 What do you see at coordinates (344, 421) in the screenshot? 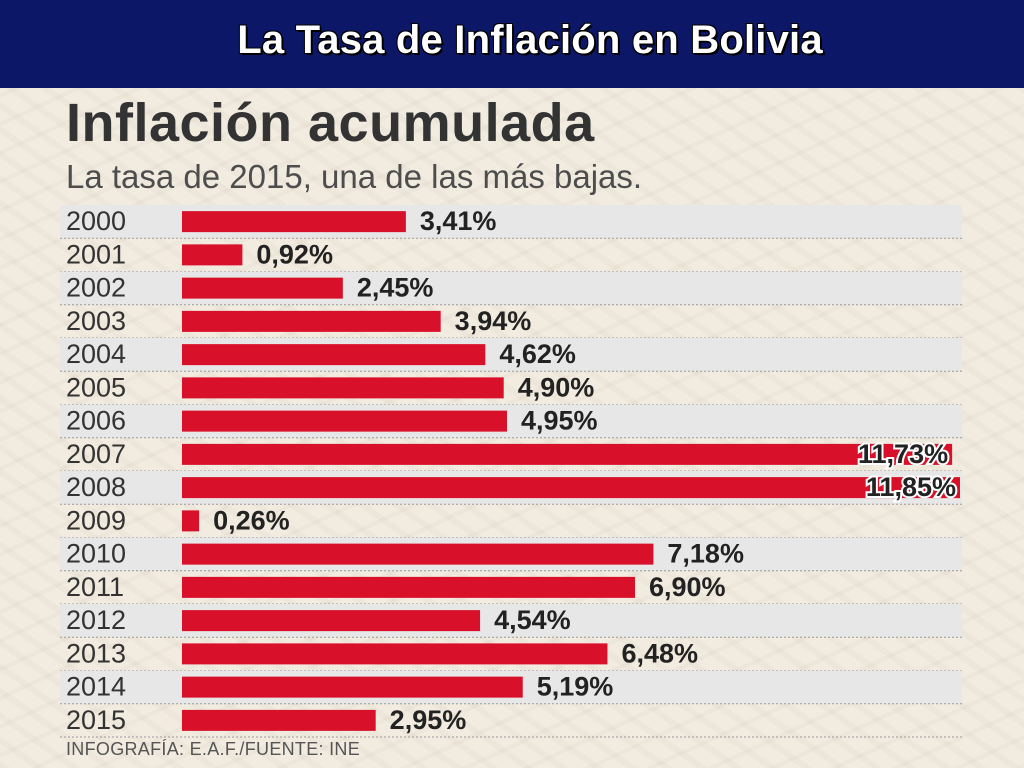
I see `bar-2006` at bounding box center [344, 421].